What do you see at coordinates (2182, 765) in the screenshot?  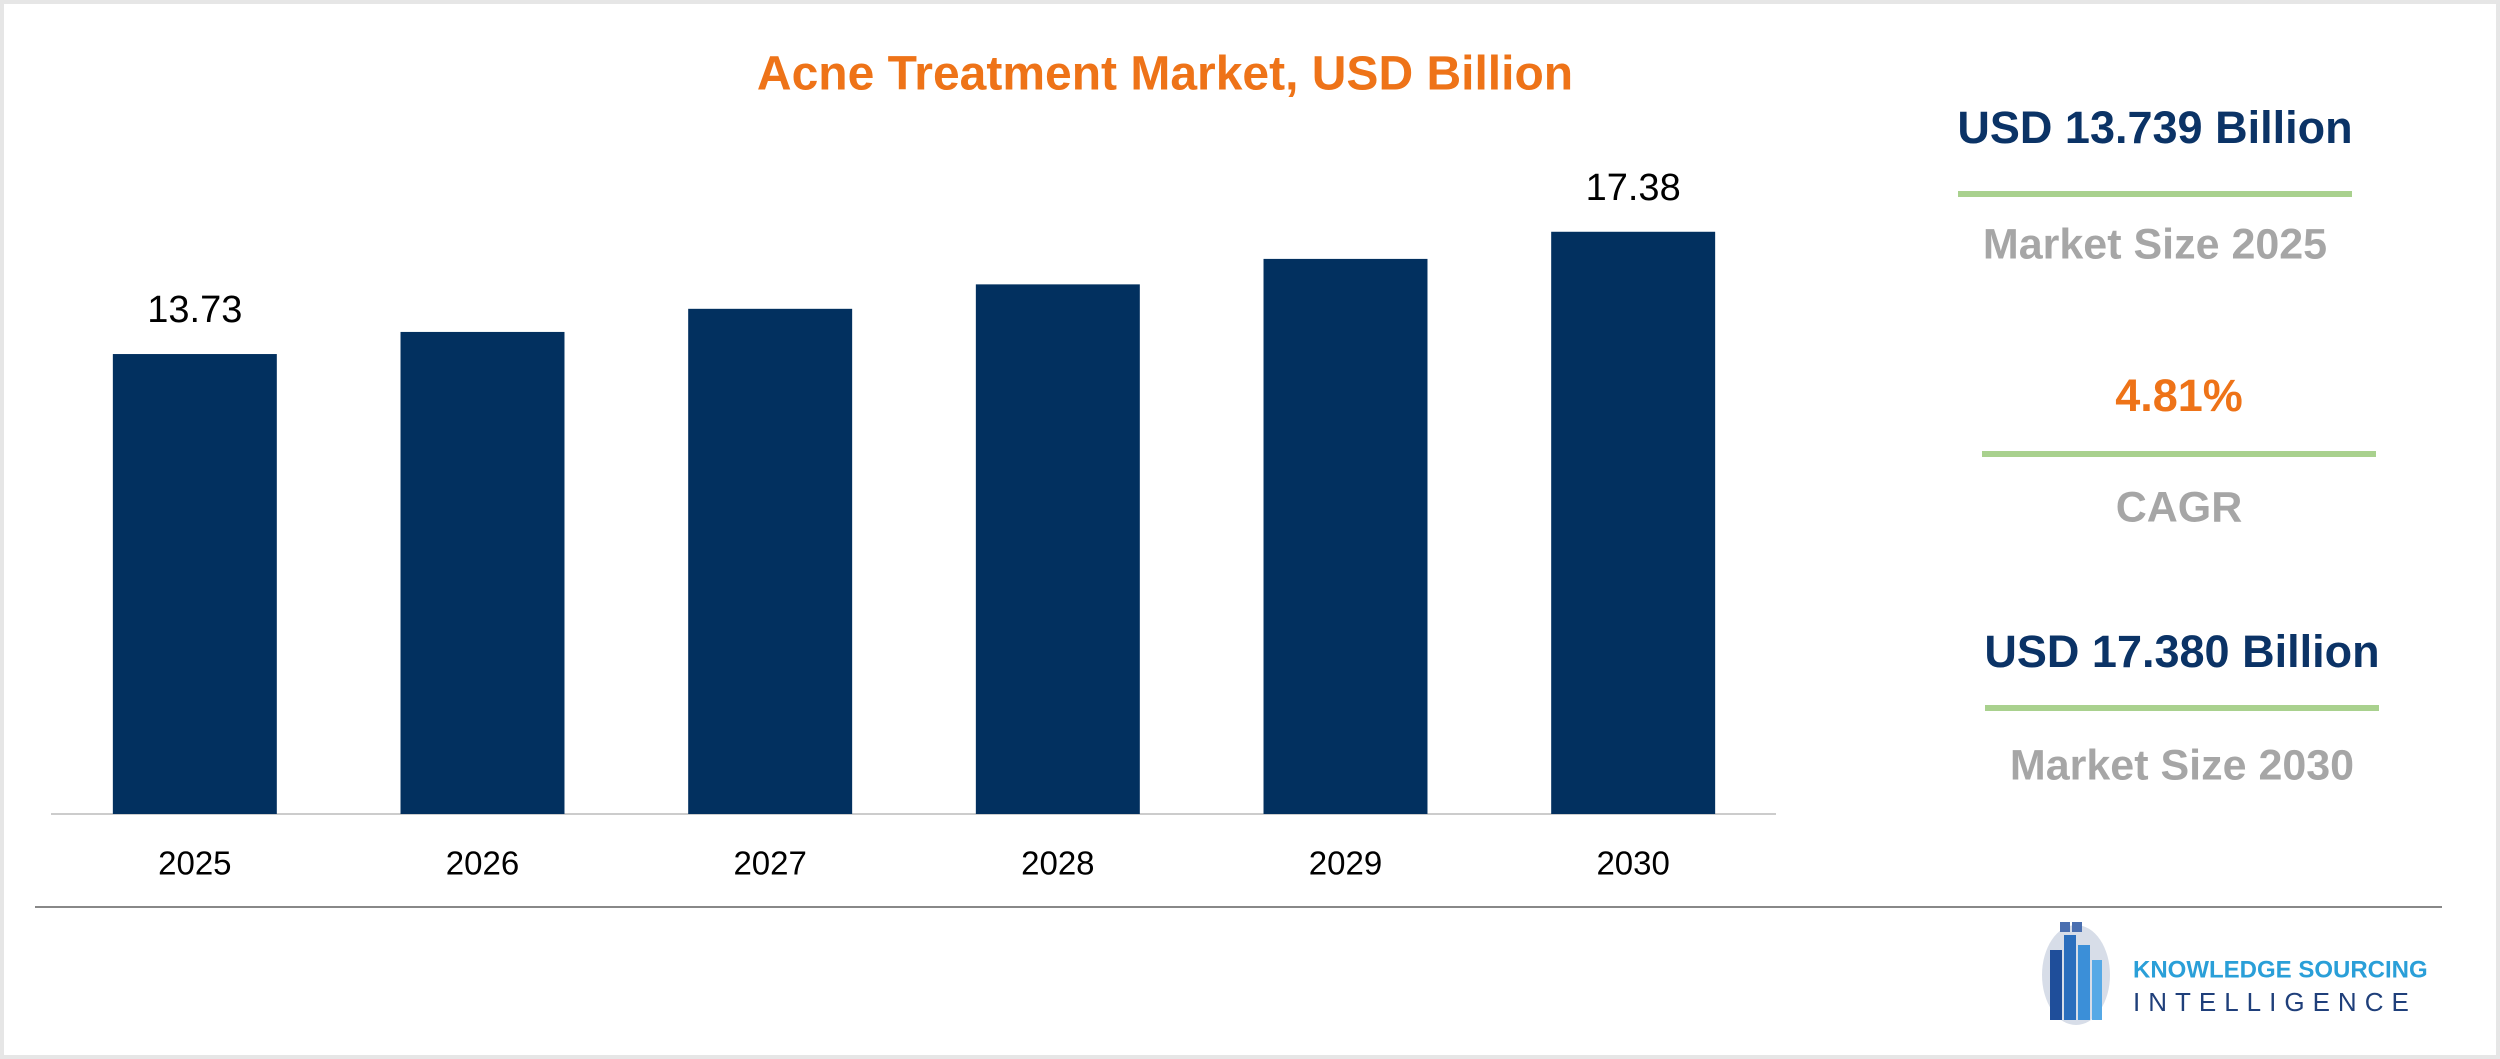 I see `stat-label: Market Size 2030` at bounding box center [2182, 765].